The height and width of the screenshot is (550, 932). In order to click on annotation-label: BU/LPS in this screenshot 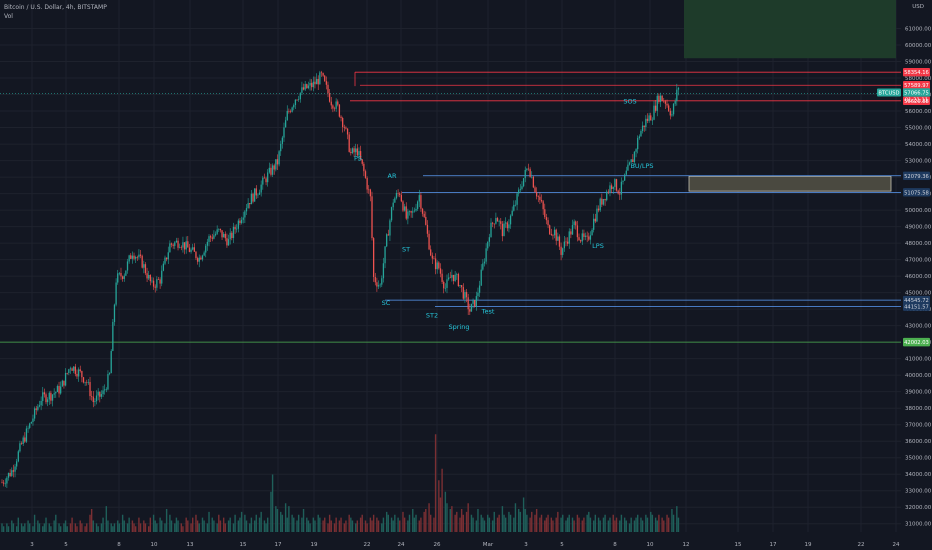, I will do `click(641, 166)`.